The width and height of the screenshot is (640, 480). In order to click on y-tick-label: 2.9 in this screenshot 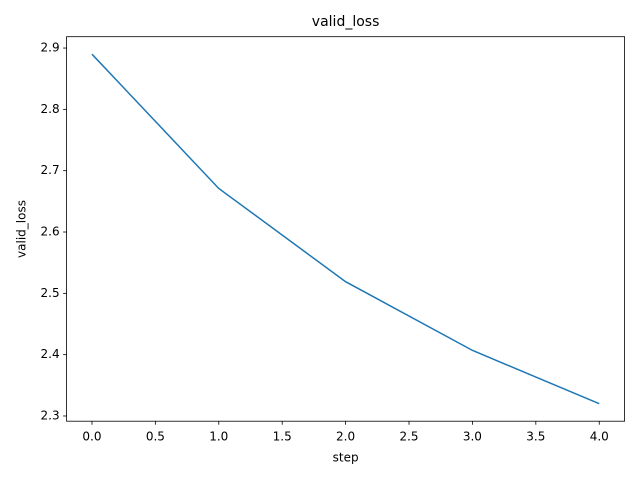, I will do `click(50, 48)`.